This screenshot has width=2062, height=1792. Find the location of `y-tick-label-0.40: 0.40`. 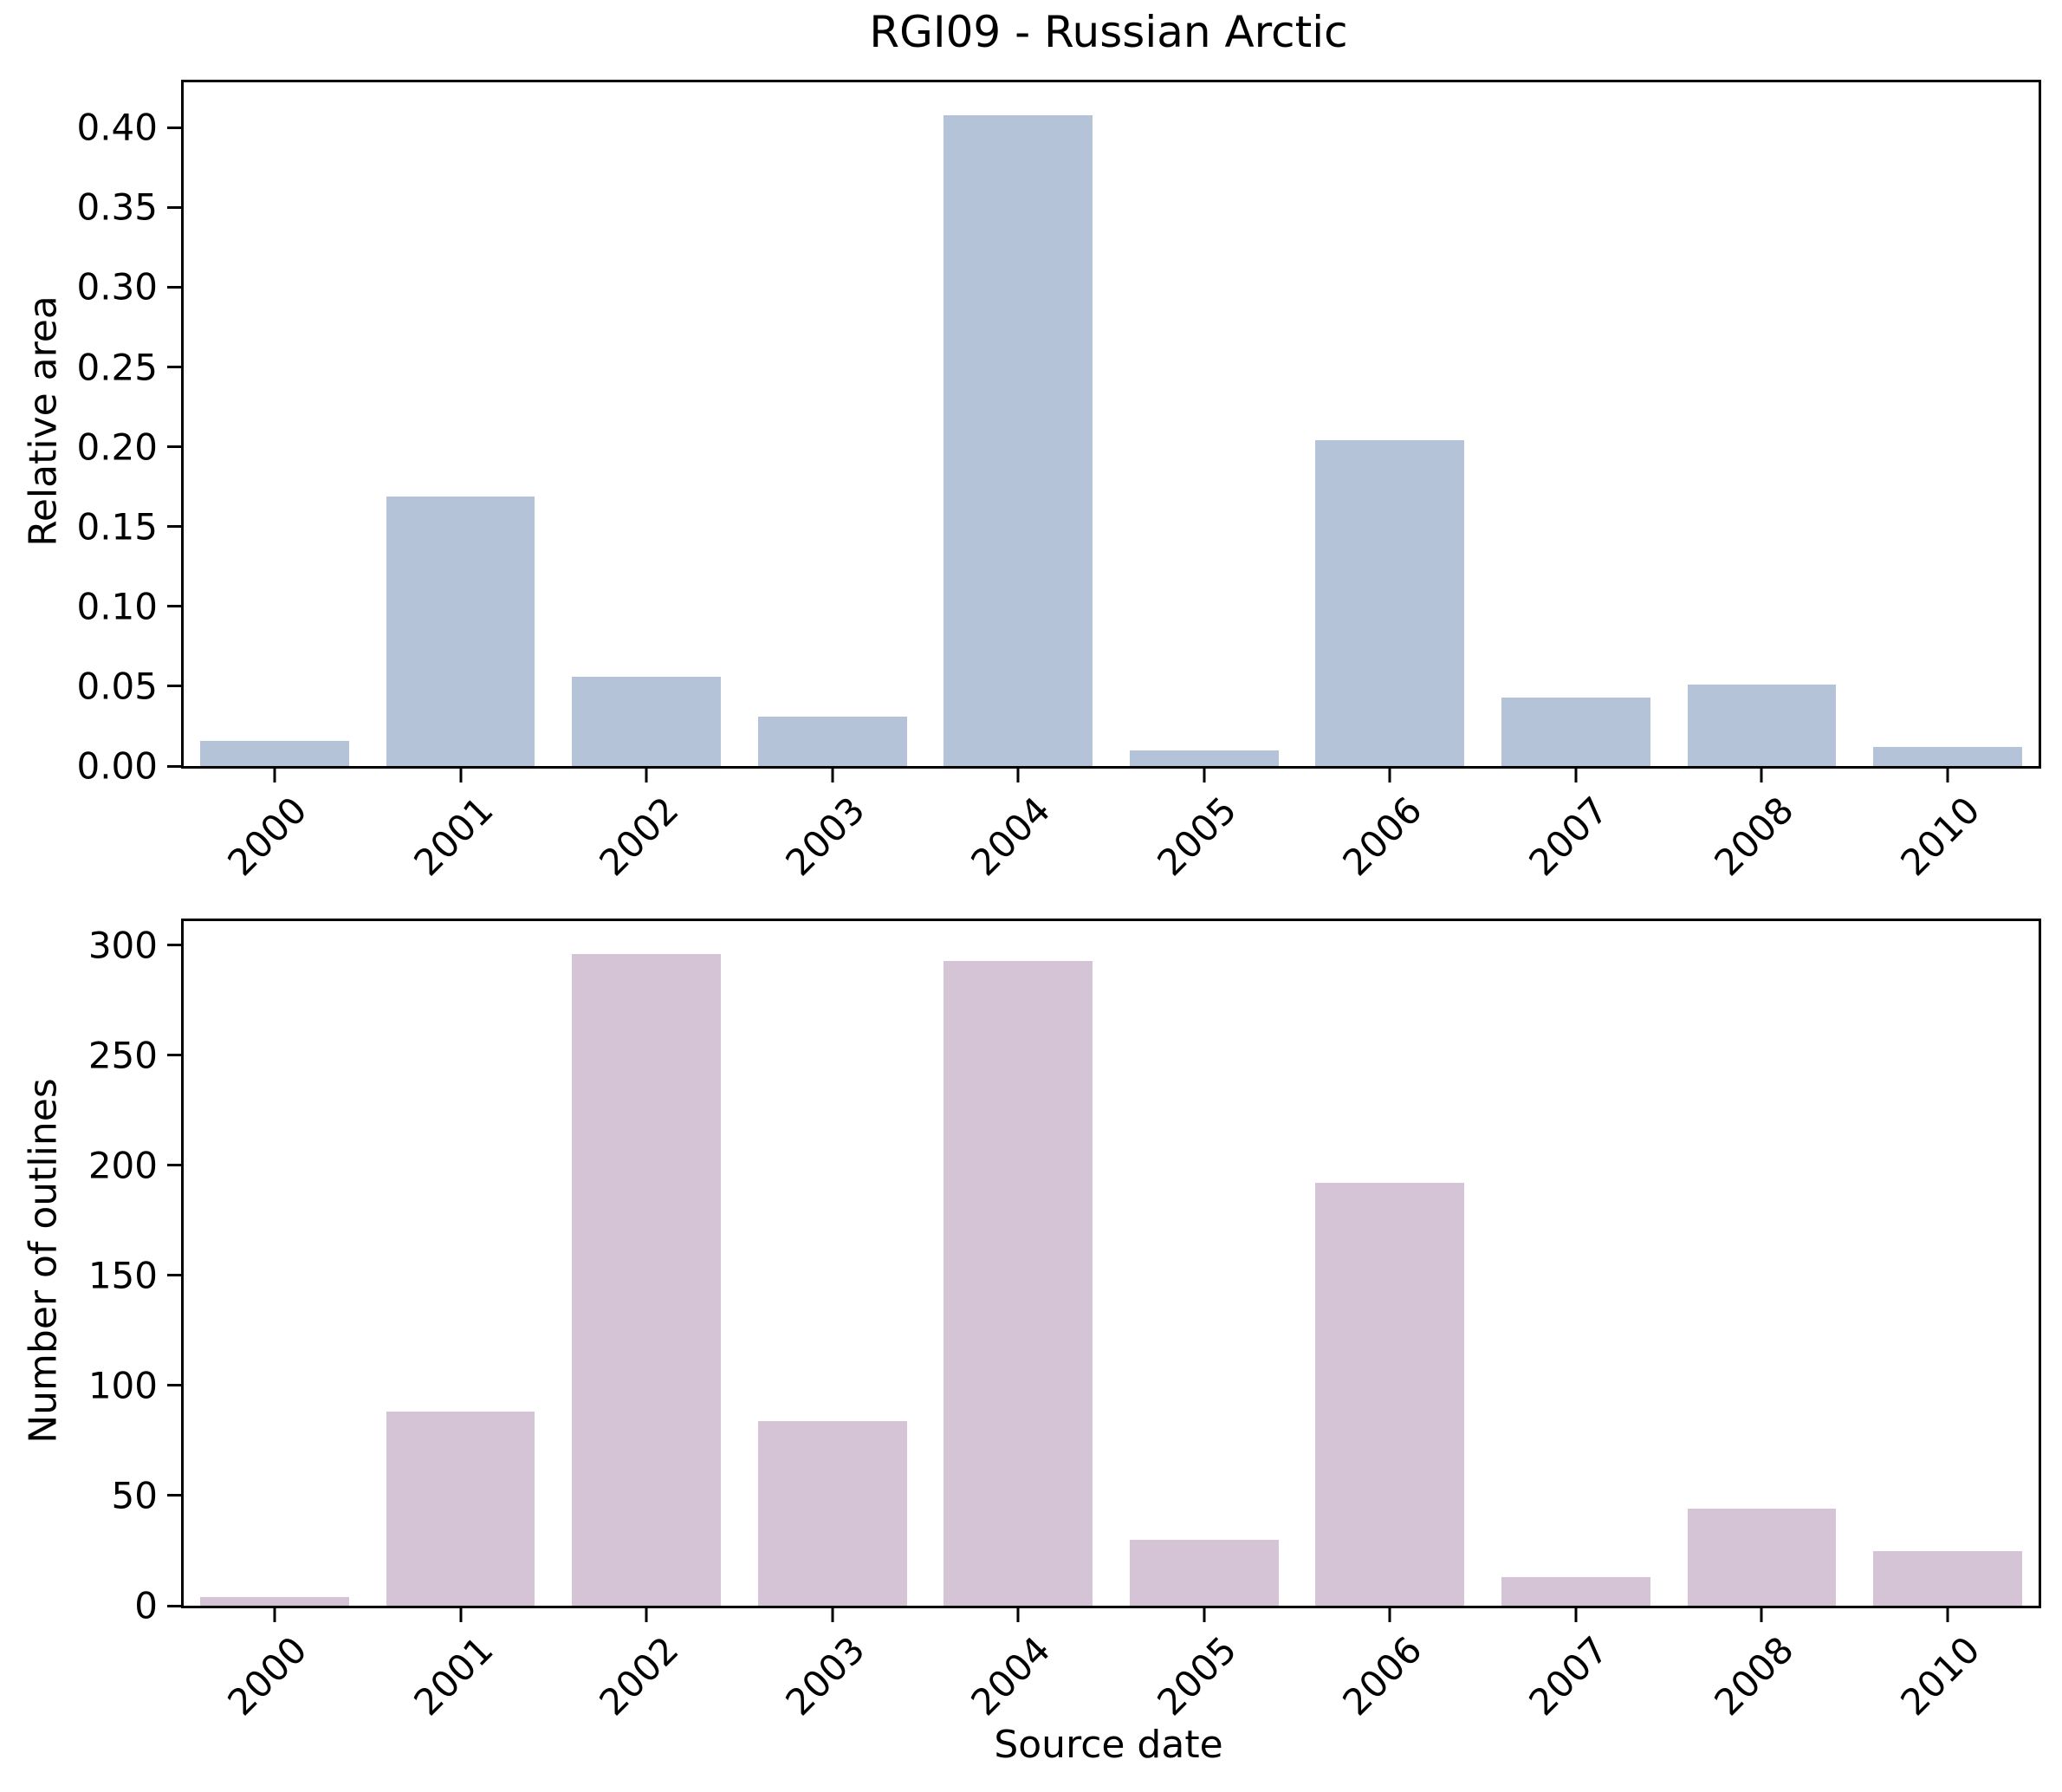

y-tick-label-0.40: 0.40 is located at coordinates (117, 128).